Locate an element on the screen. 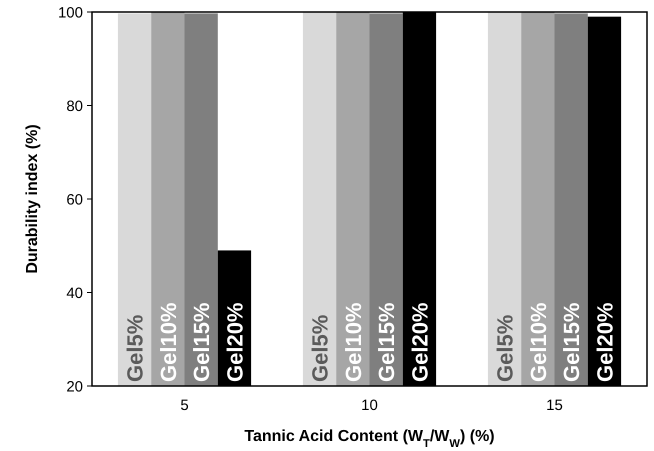 The image size is (654, 451). y-tick-label: 80 is located at coordinates (74, 106).